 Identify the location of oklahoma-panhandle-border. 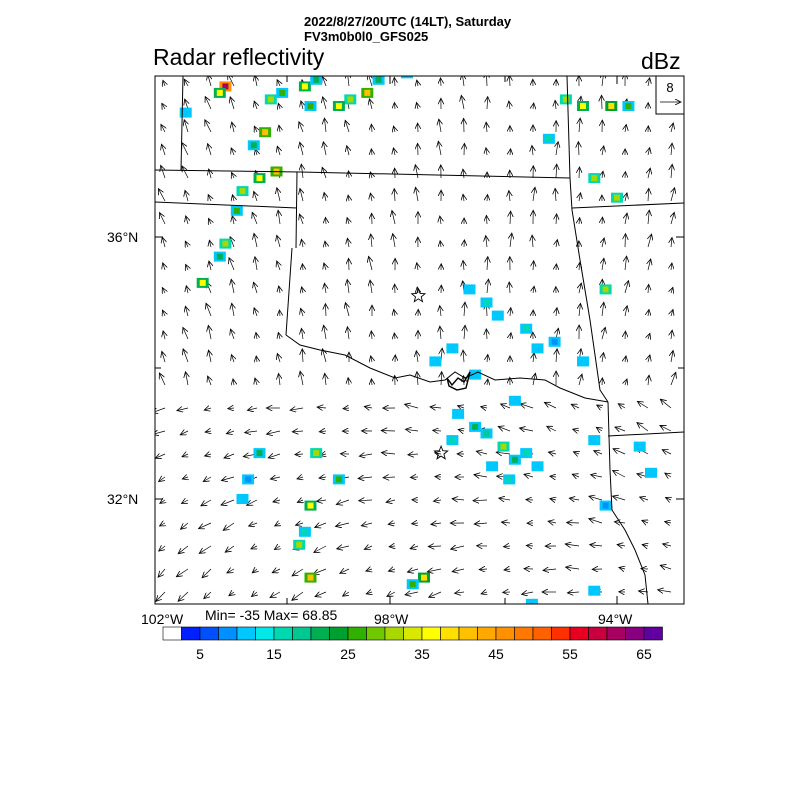
(226, 205).